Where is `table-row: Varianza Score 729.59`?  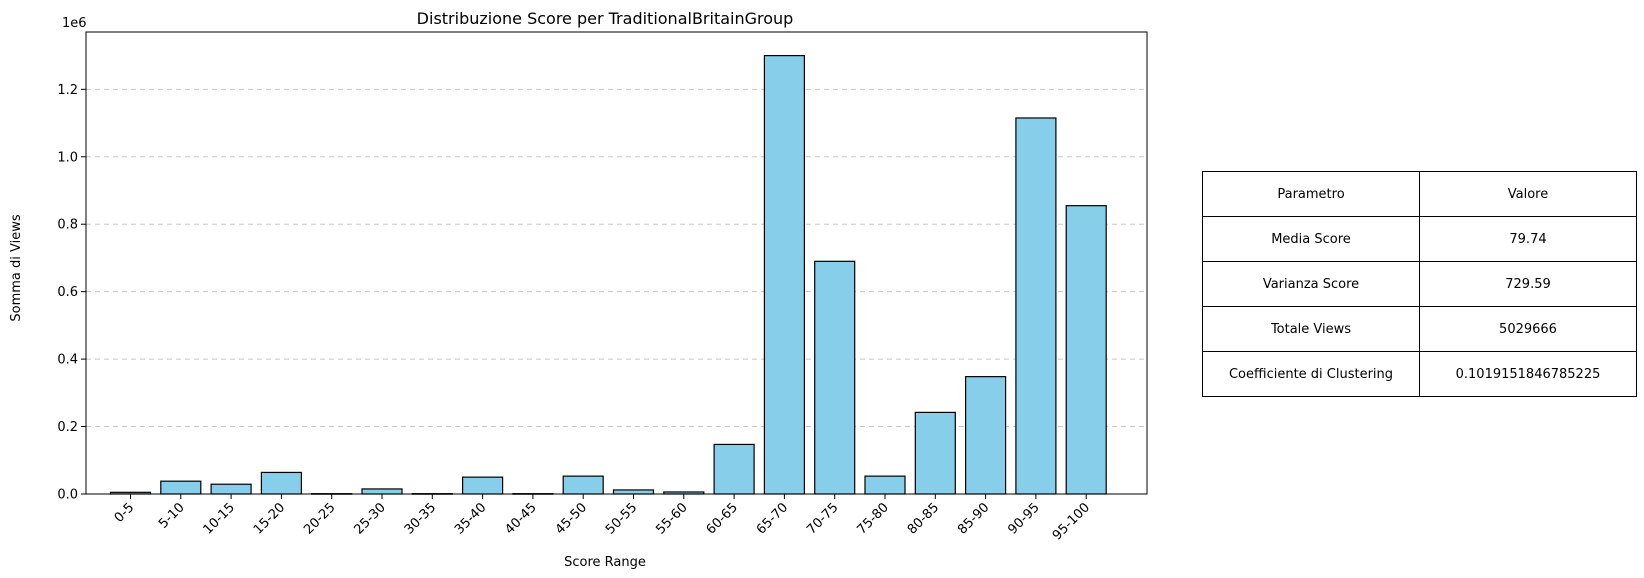 table-row: Varianza Score 729.59 is located at coordinates (1419, 284).